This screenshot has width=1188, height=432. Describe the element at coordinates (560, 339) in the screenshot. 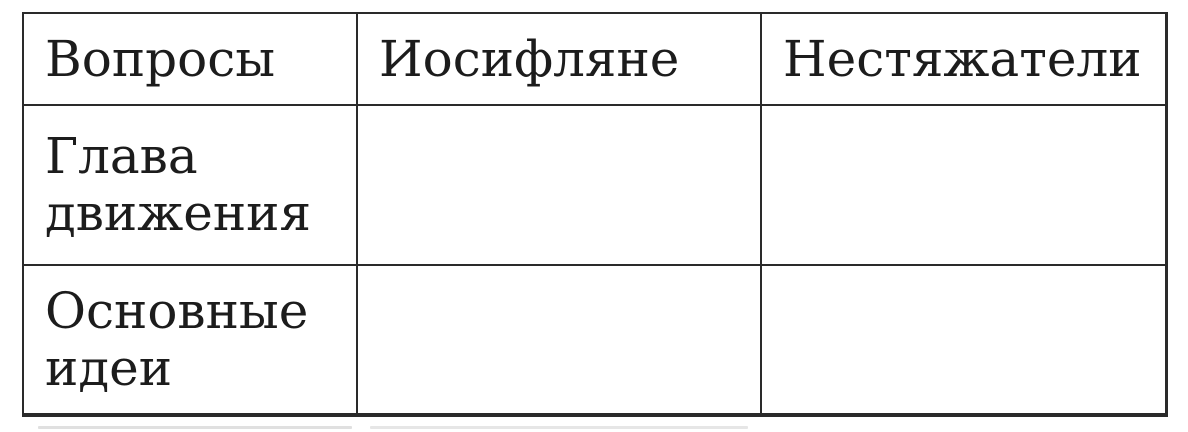

I see `empty-cell-ideas-iosiflyane` at that location.